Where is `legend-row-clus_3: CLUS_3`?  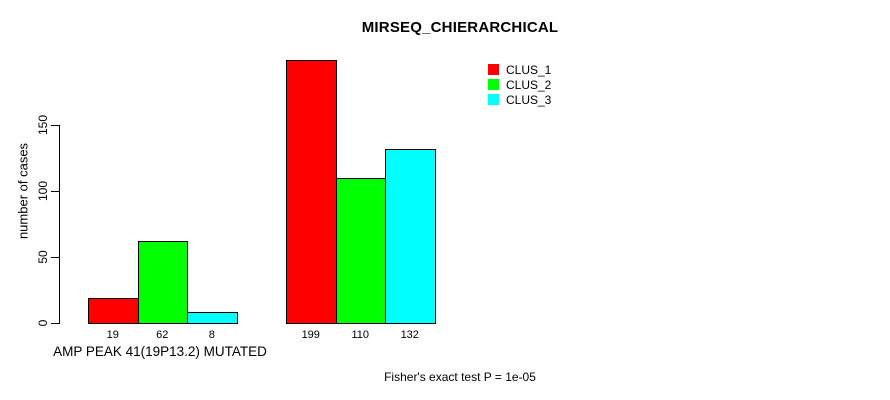 legend-row-clus_3: CLUS_3 is located at coordinates (519, 99).